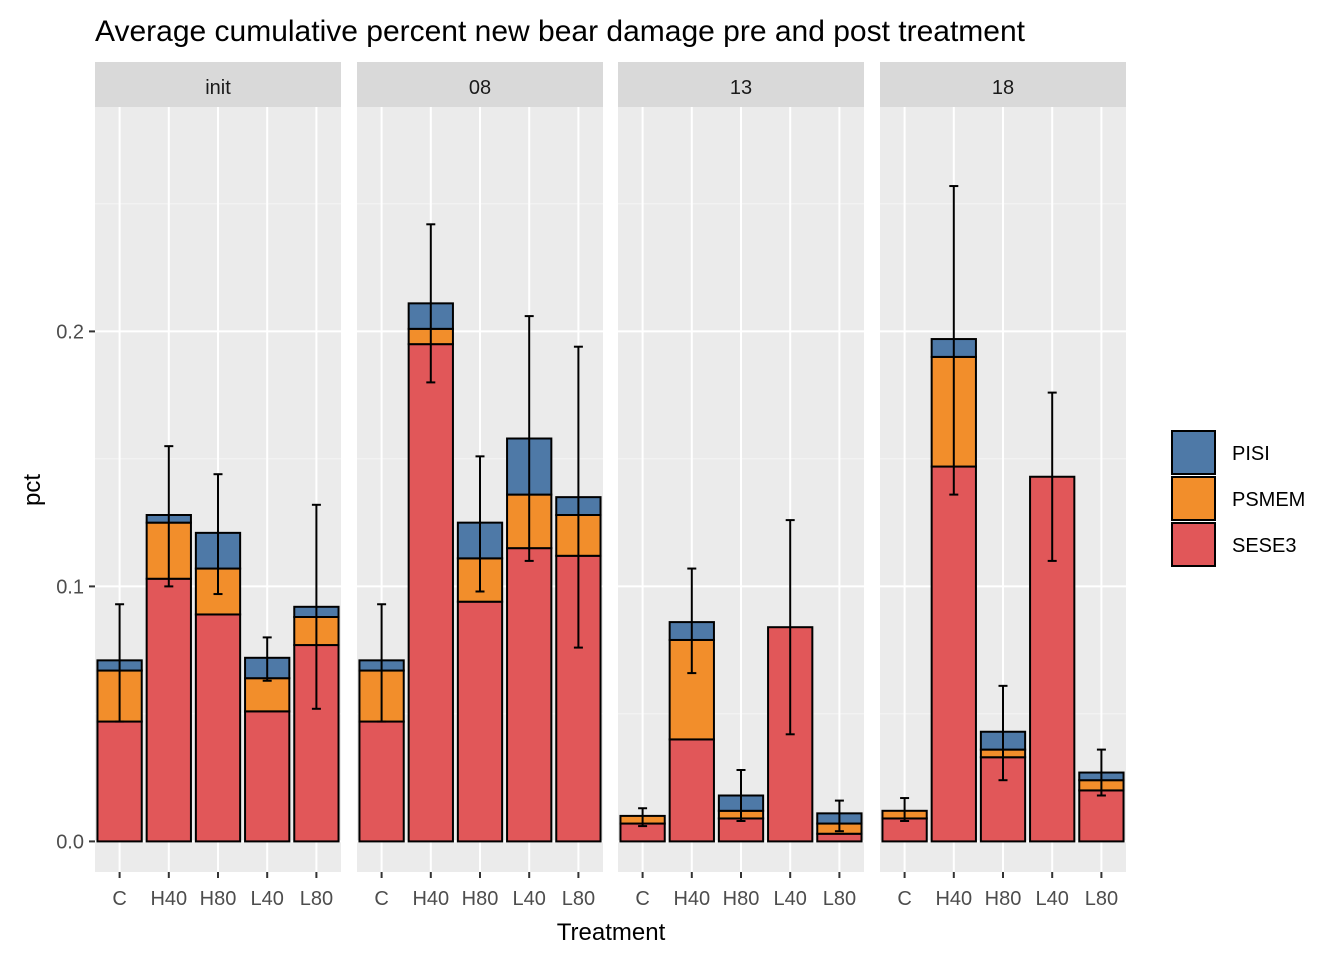 This screenshot has width=1344, height=965. I want to click on legend-entry-pisi: PISI, so click(1220, 452).